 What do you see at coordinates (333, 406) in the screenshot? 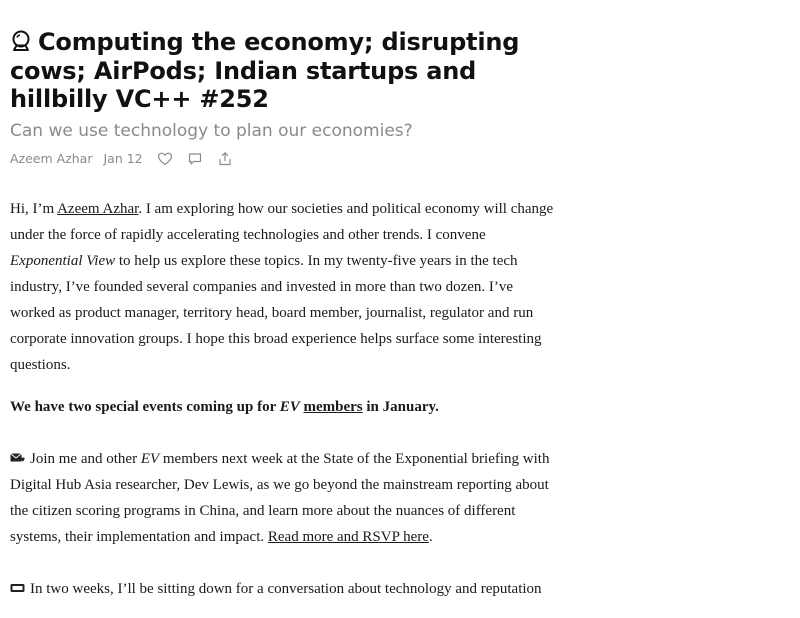
I see `members-link: members` at bounding box center [333, 406].